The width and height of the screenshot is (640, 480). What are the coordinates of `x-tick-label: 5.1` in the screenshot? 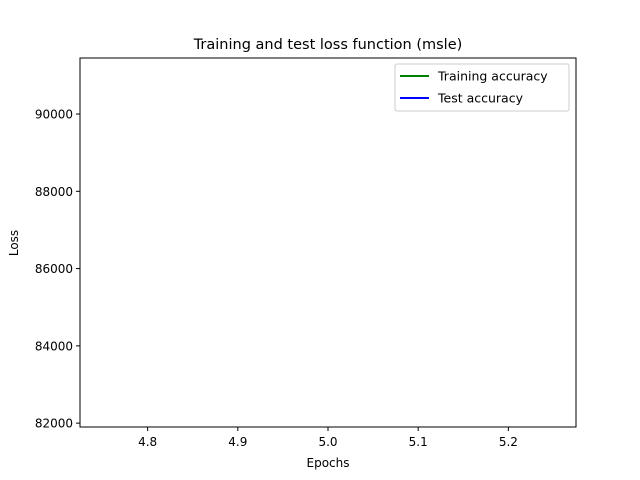 It's located at (418, 442).